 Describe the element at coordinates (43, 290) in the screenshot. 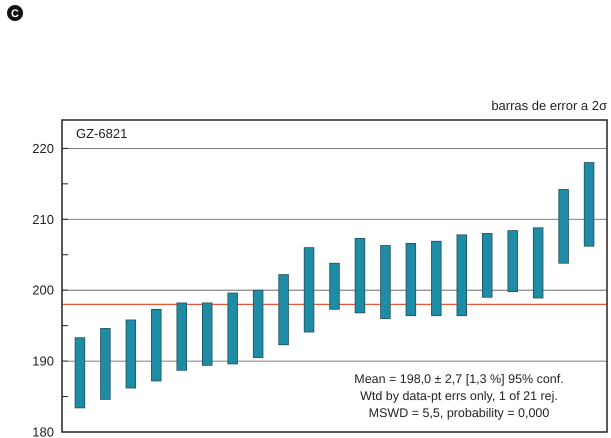

I see `y-tick-label: 200` at that location.